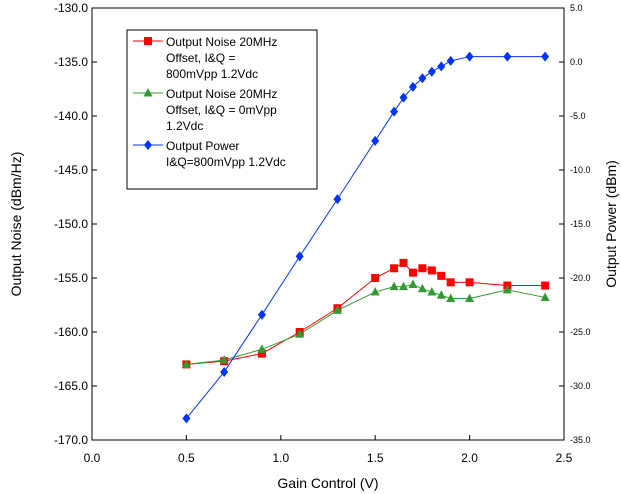 The height and width of the screenshot is (494, 621). I want to click on x-axis-title: Gain Control (V), so click(327, 483).